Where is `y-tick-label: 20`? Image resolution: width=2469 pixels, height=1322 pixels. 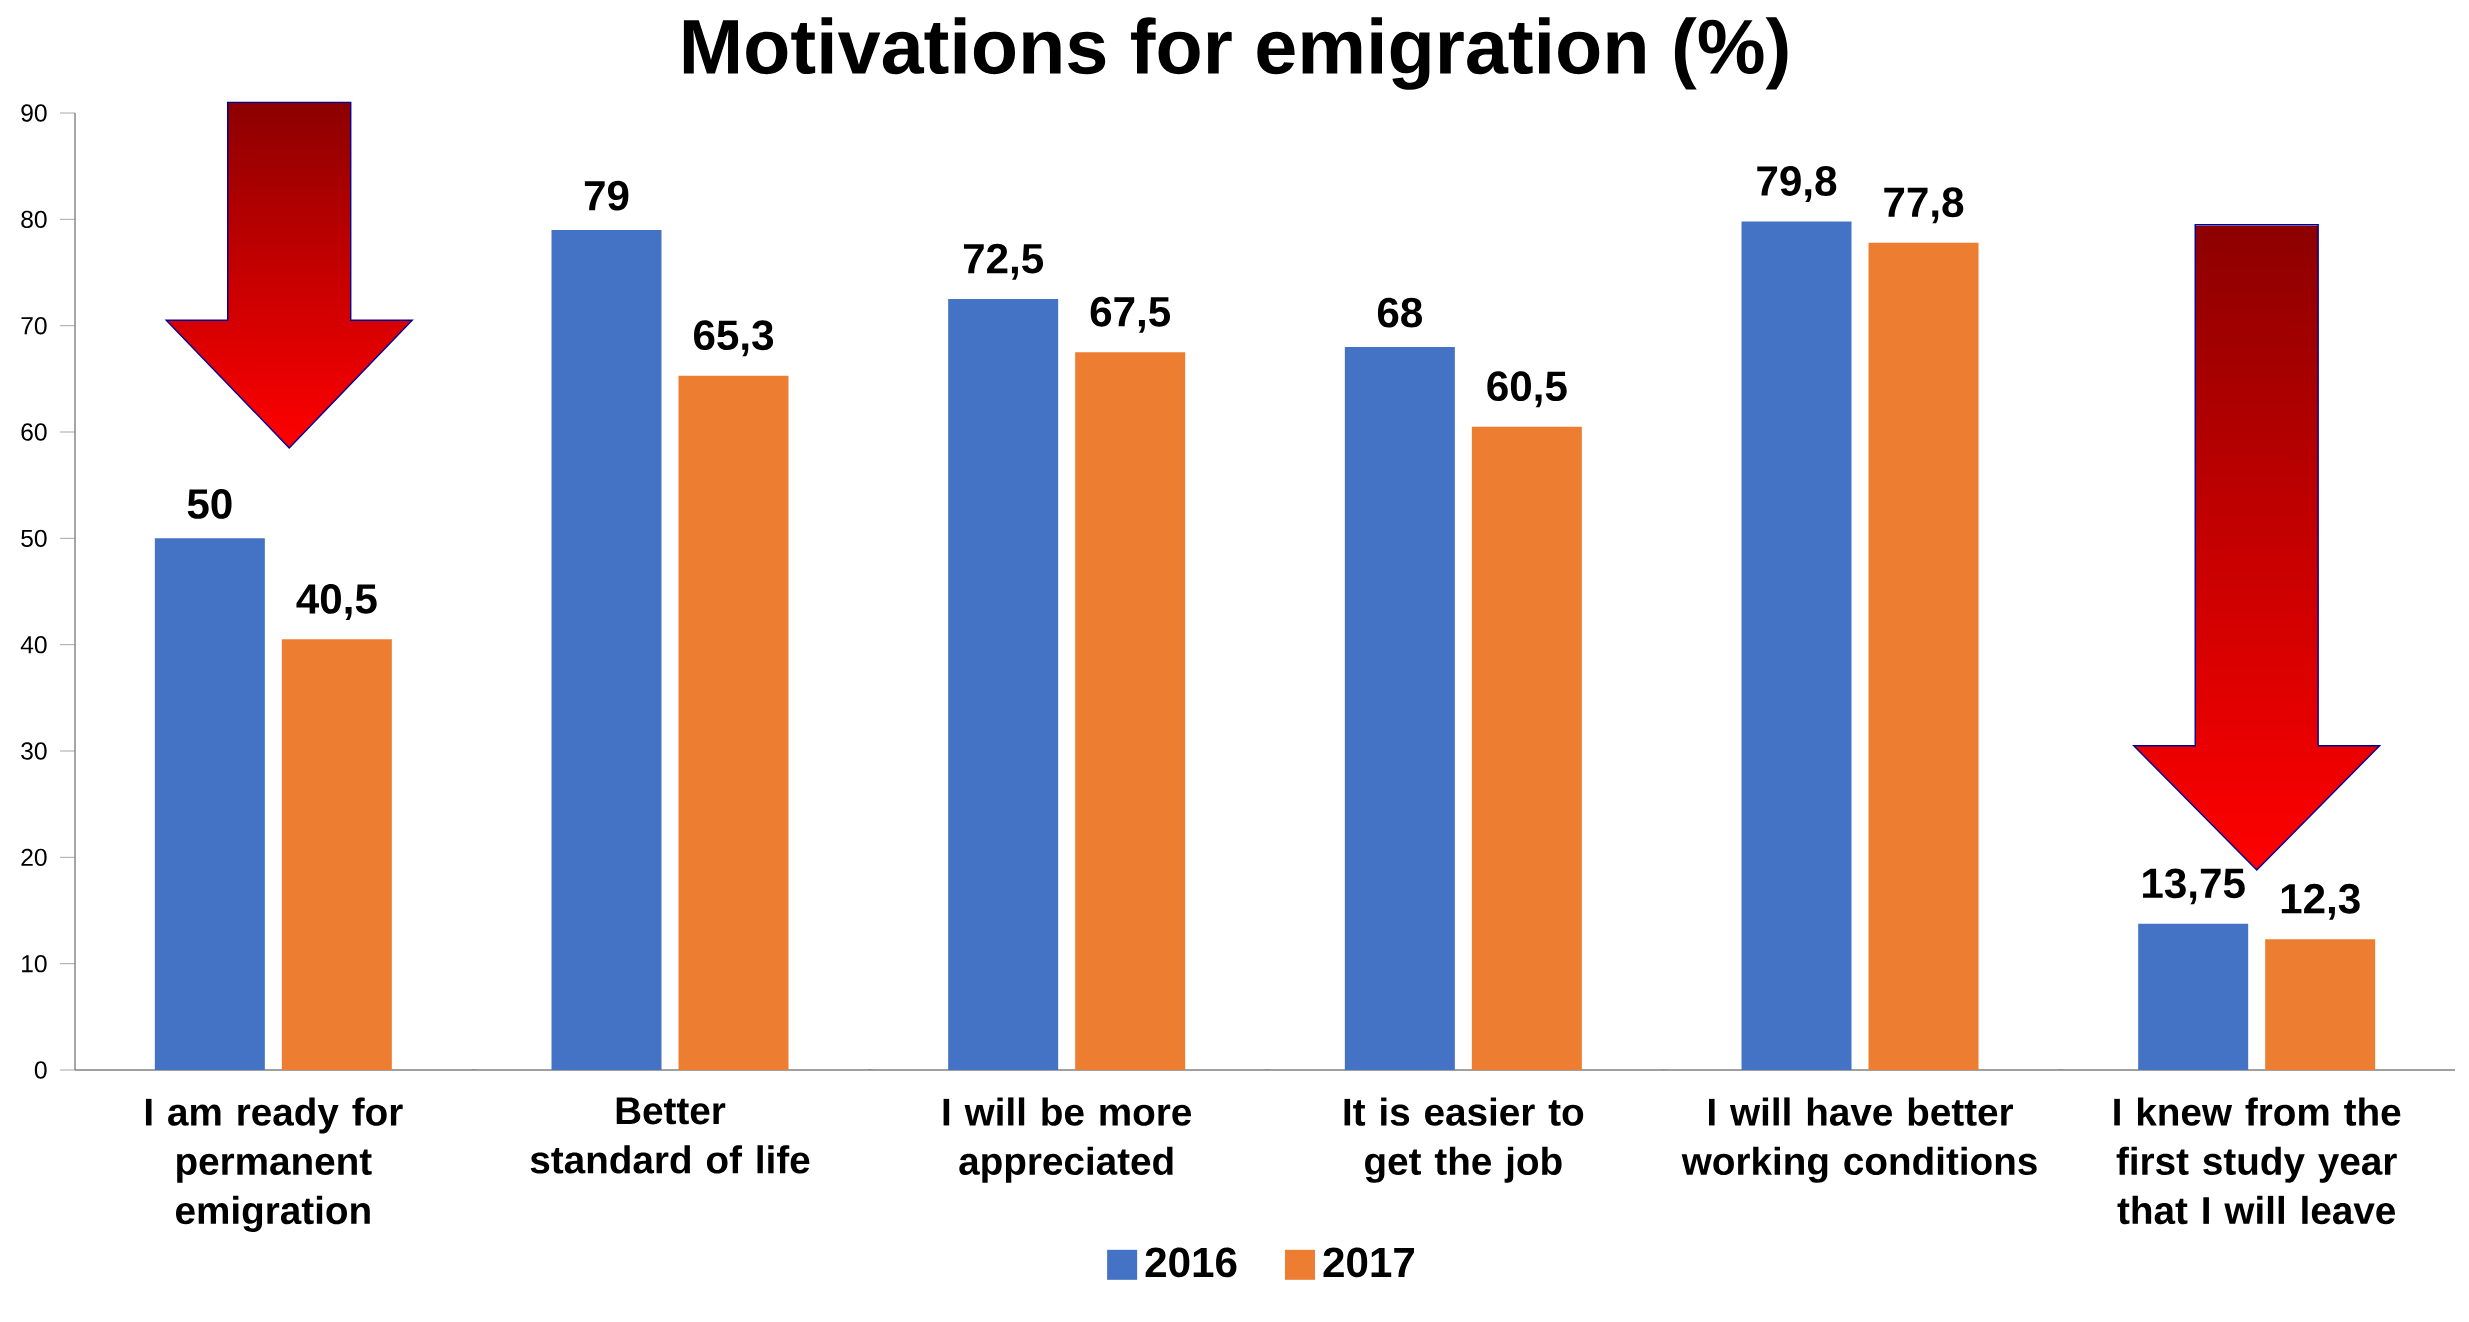
y-tick-label: 20 is located at coordinates (34, 857).